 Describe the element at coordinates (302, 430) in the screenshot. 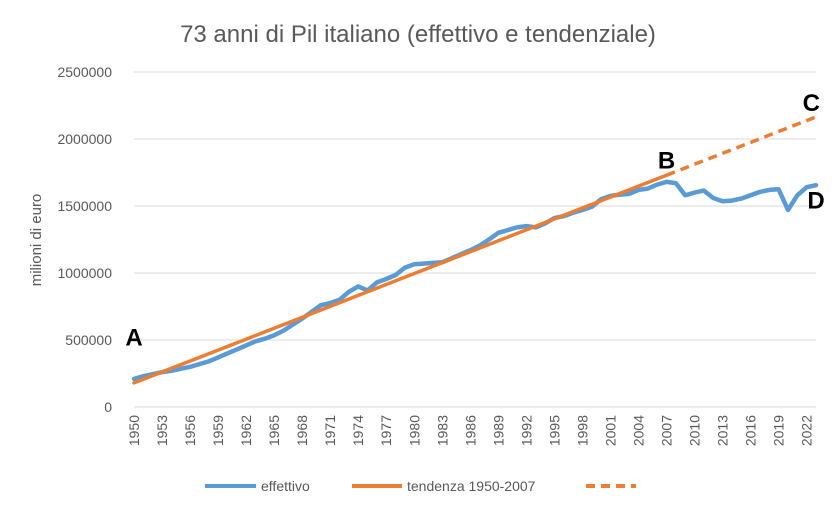

I see `x-tick-label: 1968` at that location.